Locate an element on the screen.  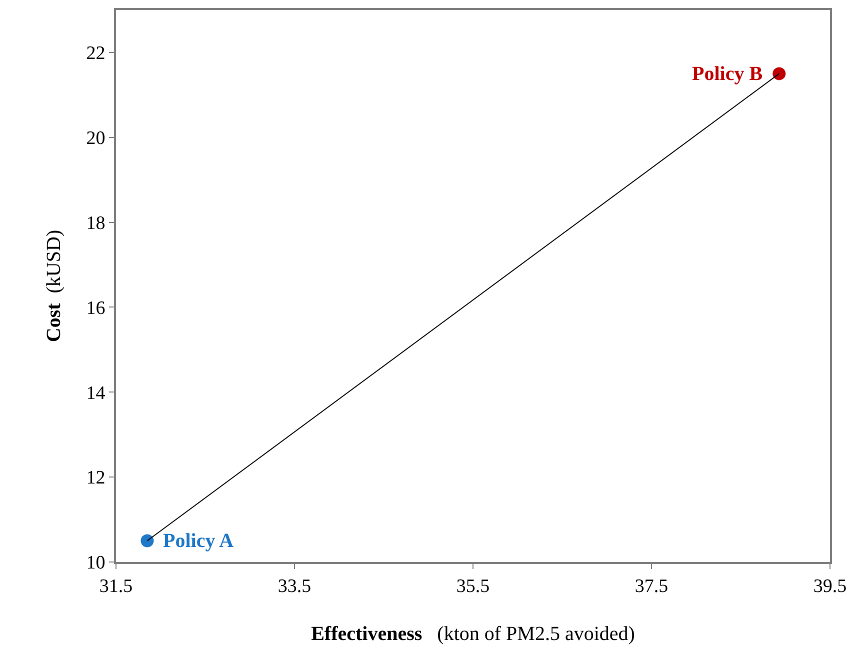
y-tick-label: 12 is located at coordinates (96, 478).